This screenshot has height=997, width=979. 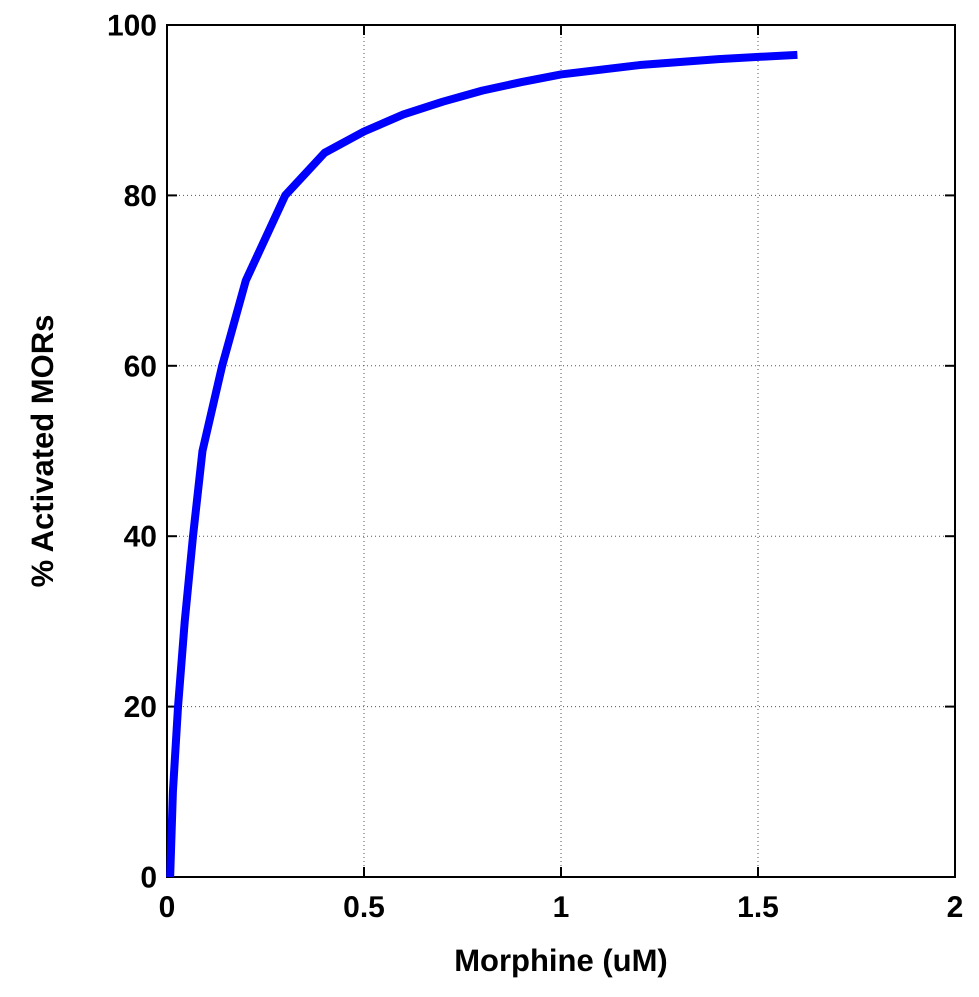 I want to click on x-tick-label: 1, so click(x=561, y=907).